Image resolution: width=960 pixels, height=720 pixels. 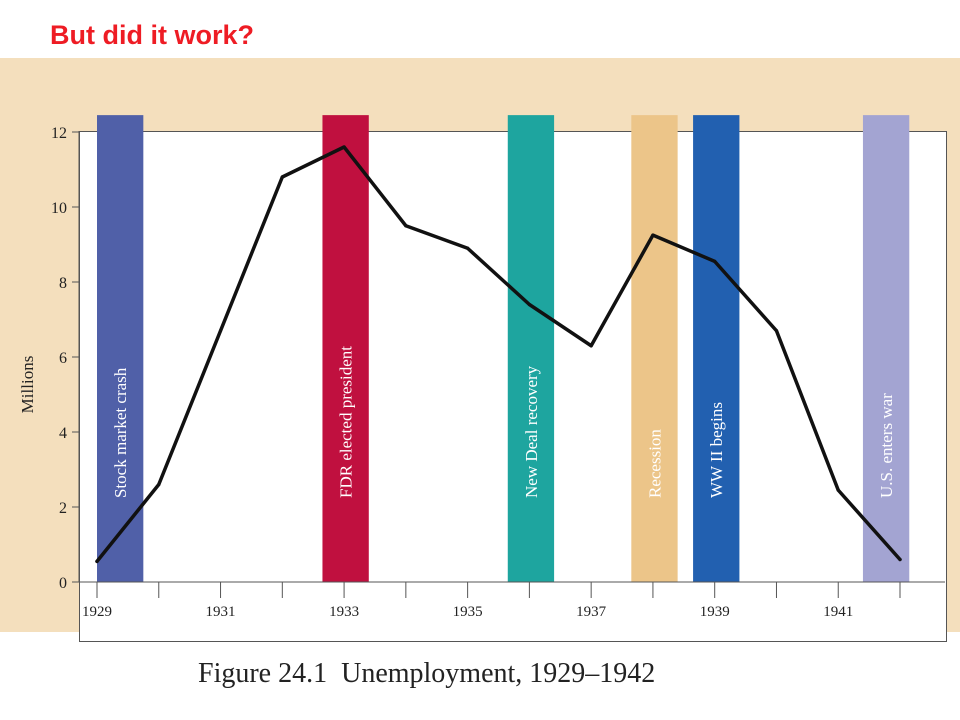 What do you see at coordinates (344, 612) in the screenshot?
I see `x-tick-label-2: 1933` at bounding box center [344, 612].